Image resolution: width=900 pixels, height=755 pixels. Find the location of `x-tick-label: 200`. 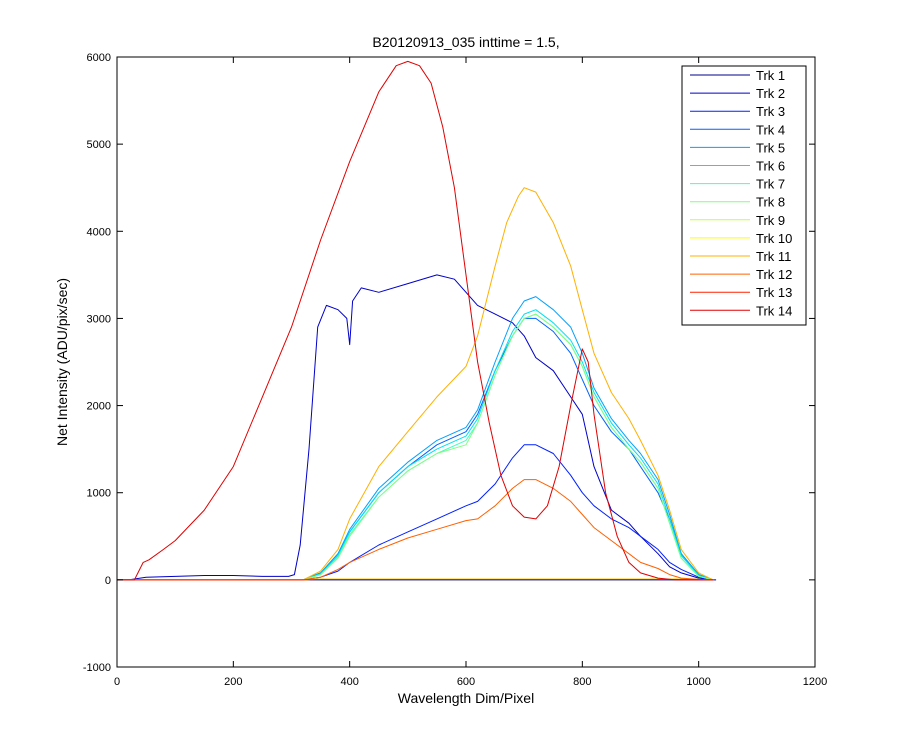

x-tick-label: 200 is located at coordinates (233, 682).